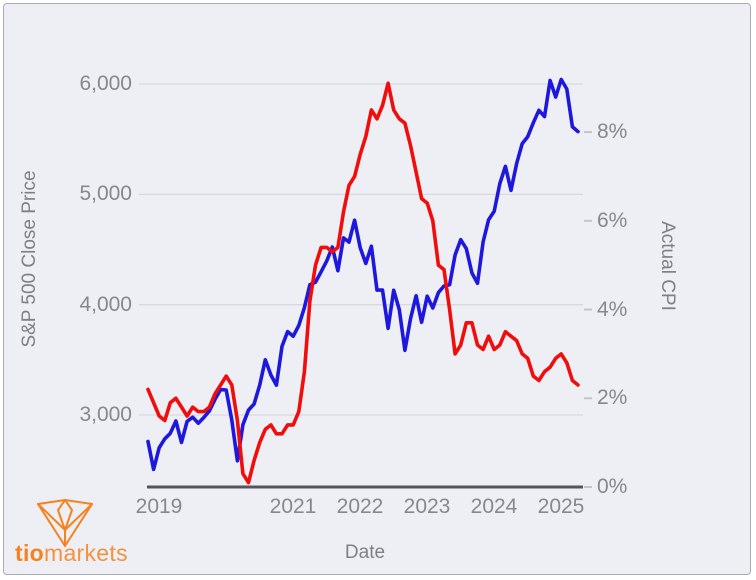 This screenshot has height=580, width=756. Describe the element at coordinates (612, 309) in the screenshot. I see `right-axis-tick-4: 4%` at that location.